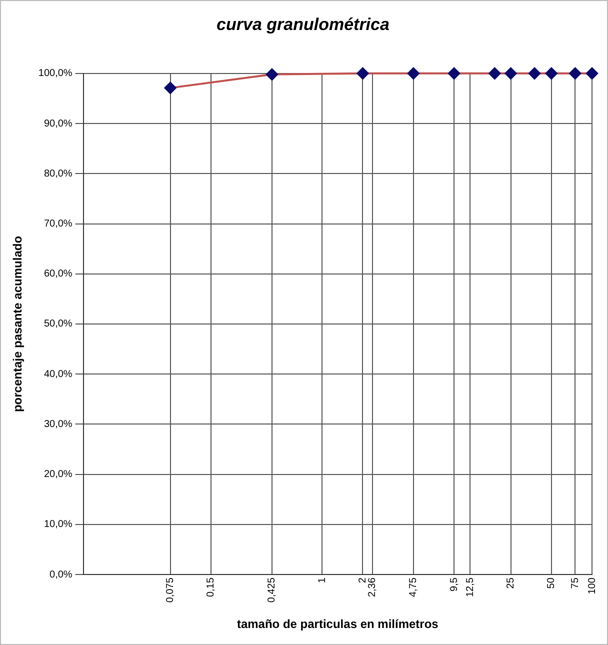 This screenshot has height=645, width=608. I want to click on y-tick-label: 80,0%, so click(58, 174).